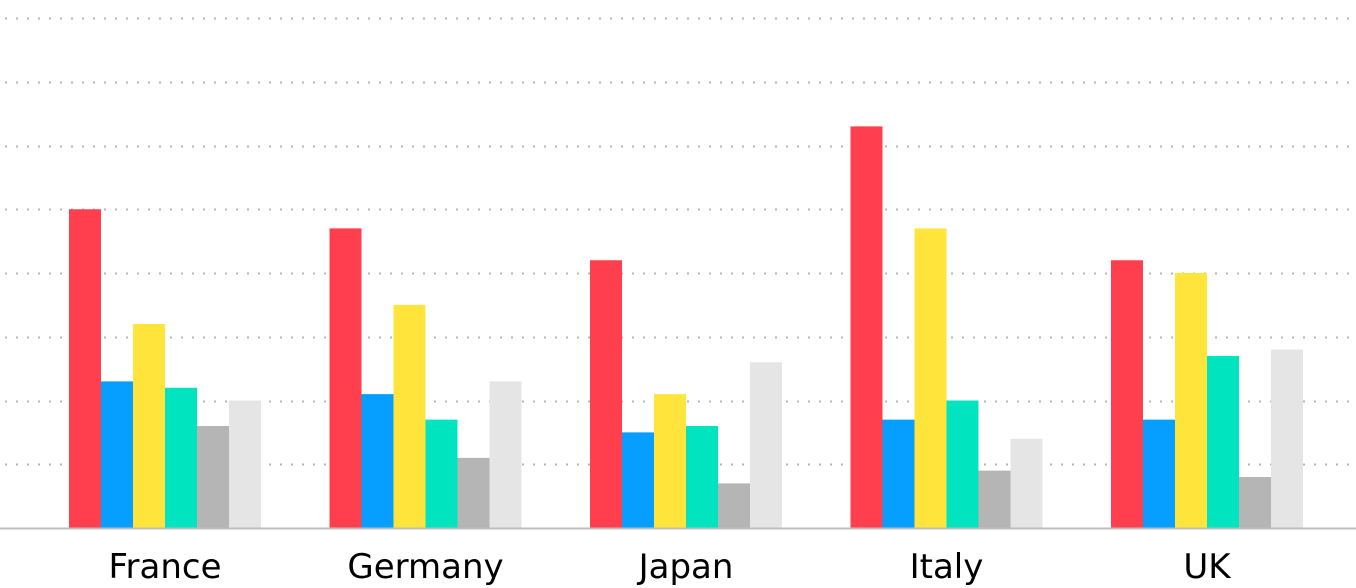 This screenshot has width=1356, height=588. I want to click on x-tick-labels: France Germany Japan Italy UK, so click(670, 567).